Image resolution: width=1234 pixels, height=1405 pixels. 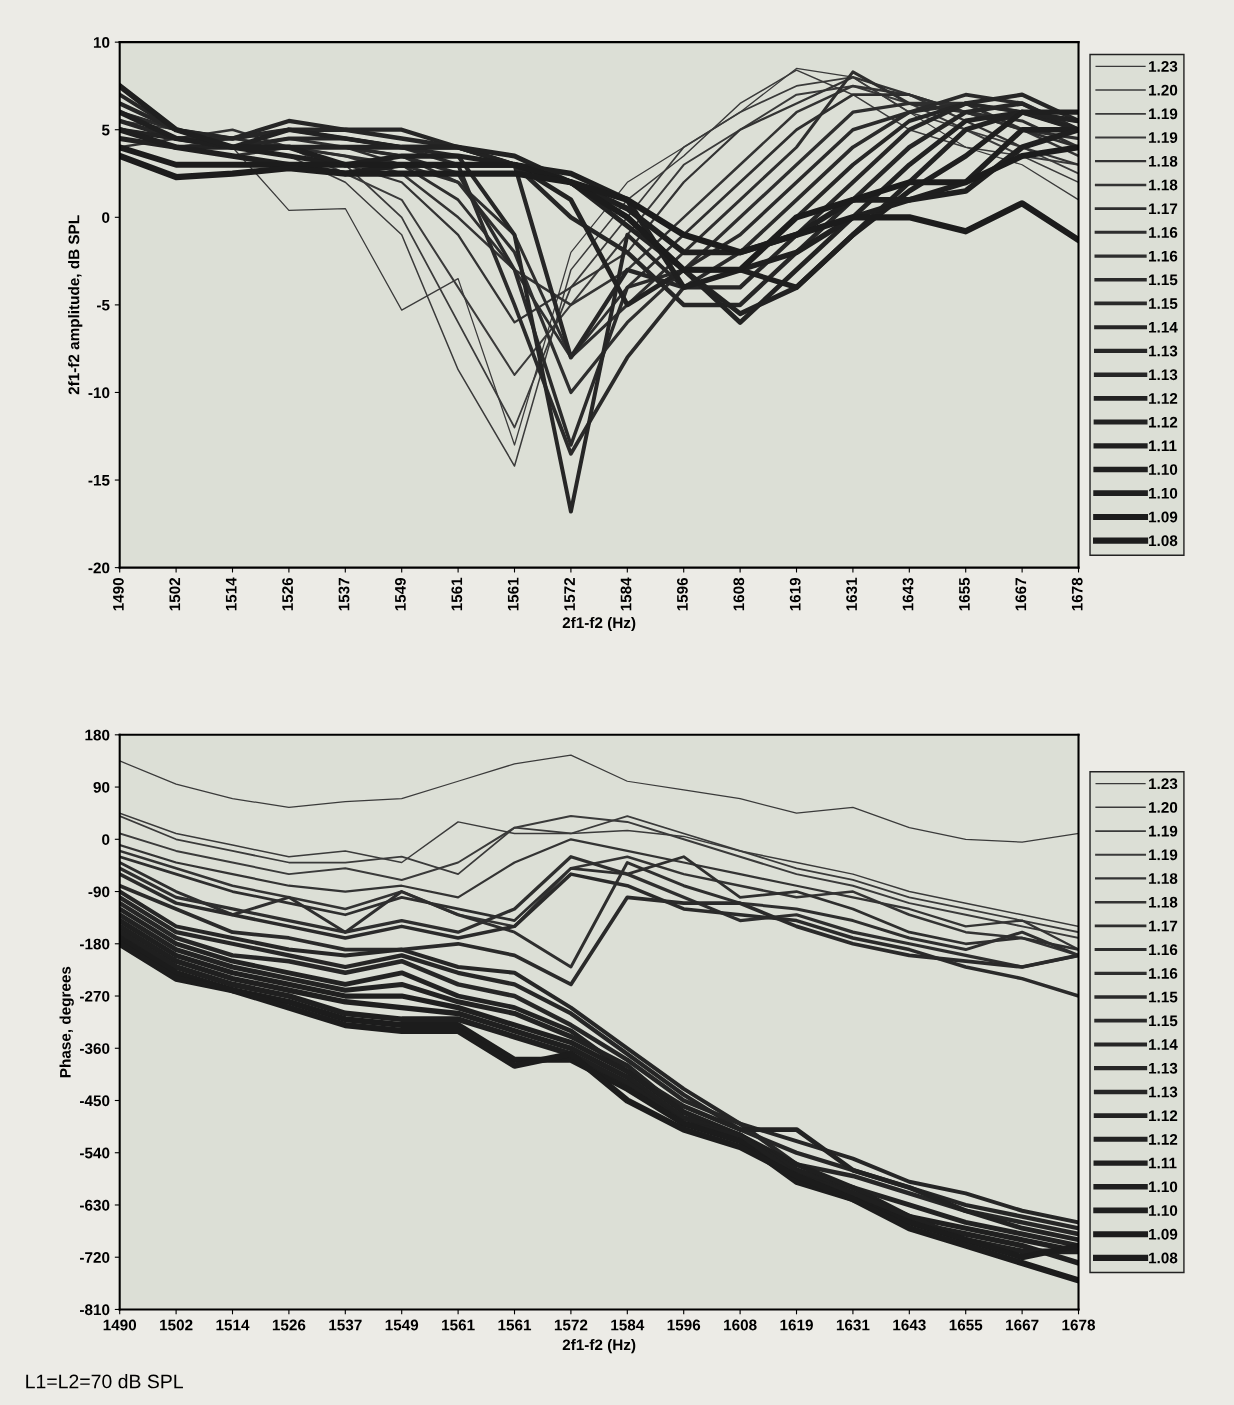 What do you see at coordinates (95, 1153) in the screenshot?
I see `y-tick-label: -540` at bounding box center [95, 1153].